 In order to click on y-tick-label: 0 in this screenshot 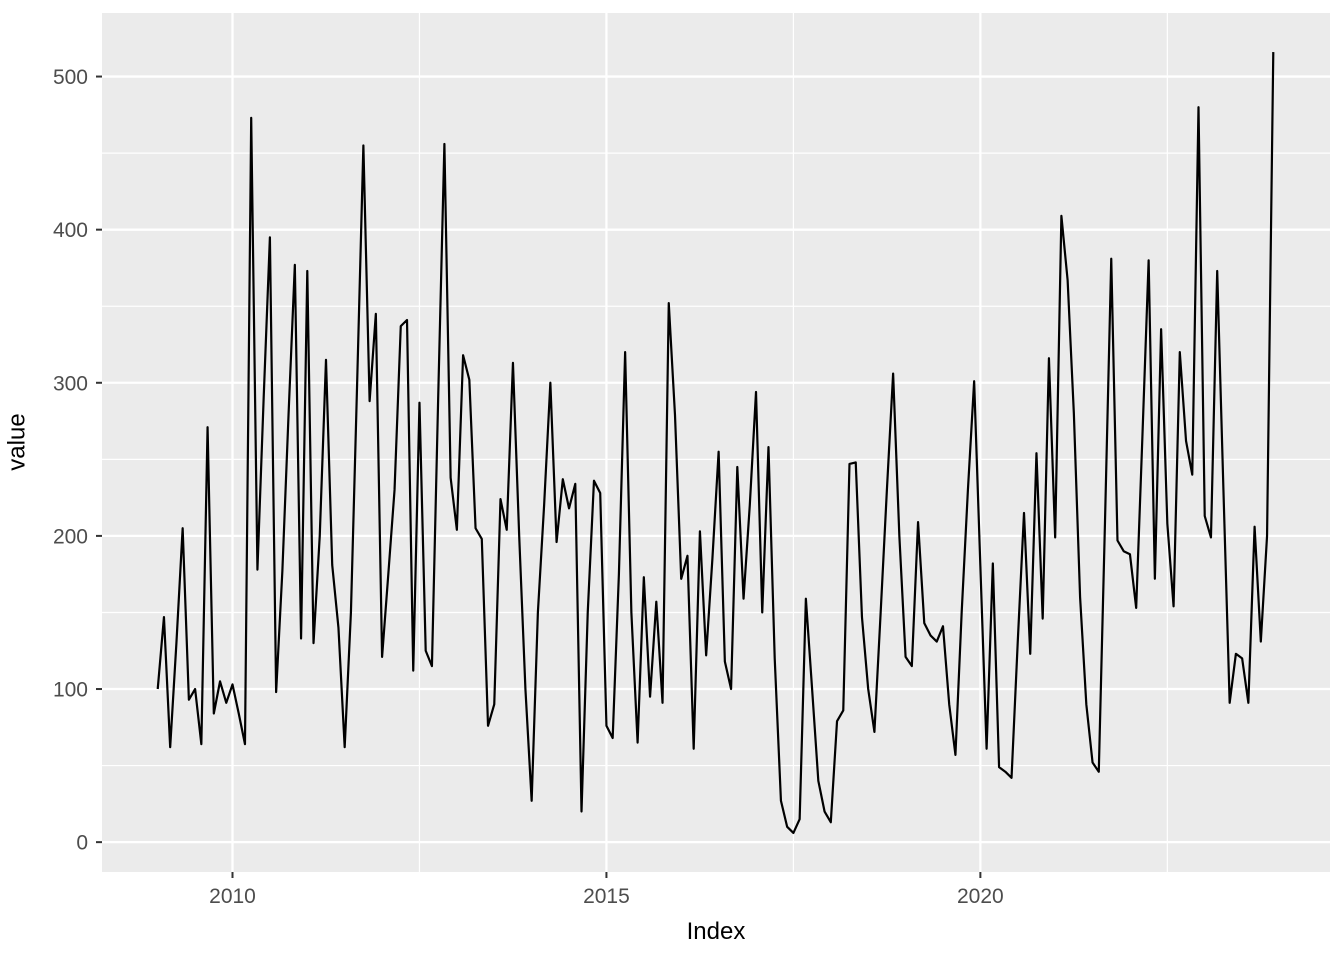, I will do `click(82, 843)`.